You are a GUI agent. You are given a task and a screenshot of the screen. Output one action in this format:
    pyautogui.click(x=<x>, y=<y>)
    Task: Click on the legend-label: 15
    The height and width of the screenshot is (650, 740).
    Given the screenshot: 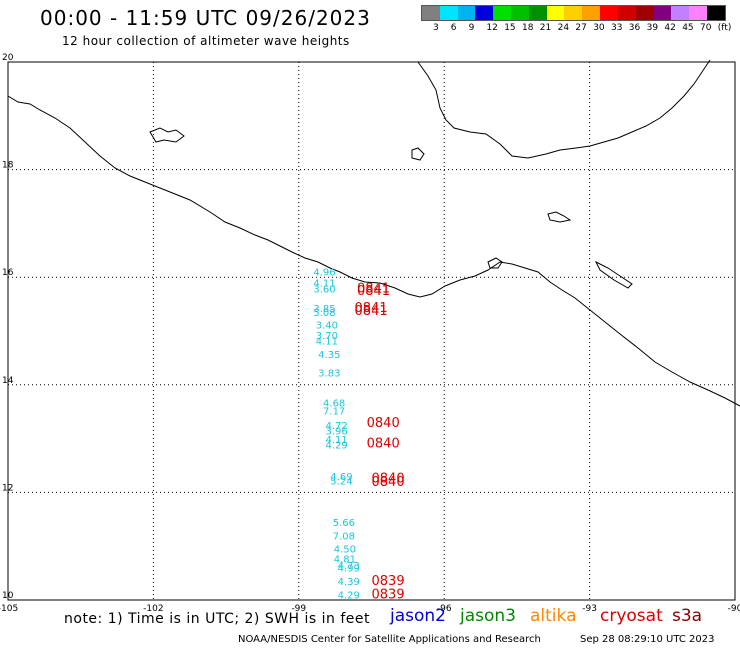 What is the action you would take?
    pyautogui.click(x=510, y=28)
    